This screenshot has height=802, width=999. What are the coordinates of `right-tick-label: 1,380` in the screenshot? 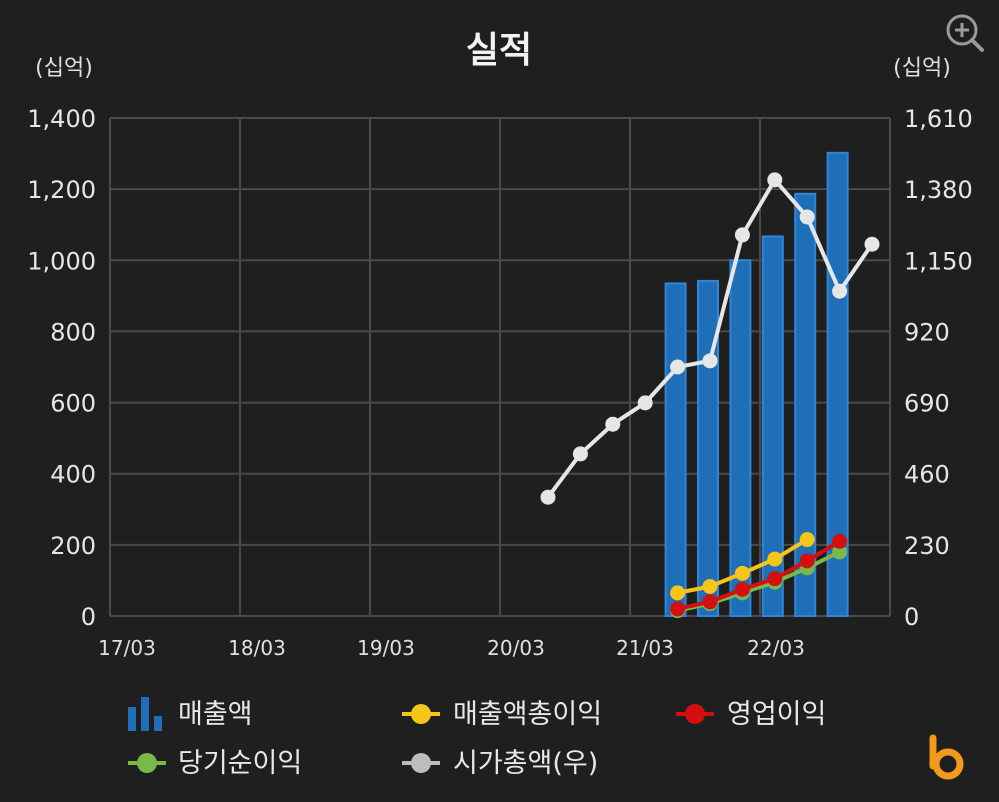 It's located at (938, 190).